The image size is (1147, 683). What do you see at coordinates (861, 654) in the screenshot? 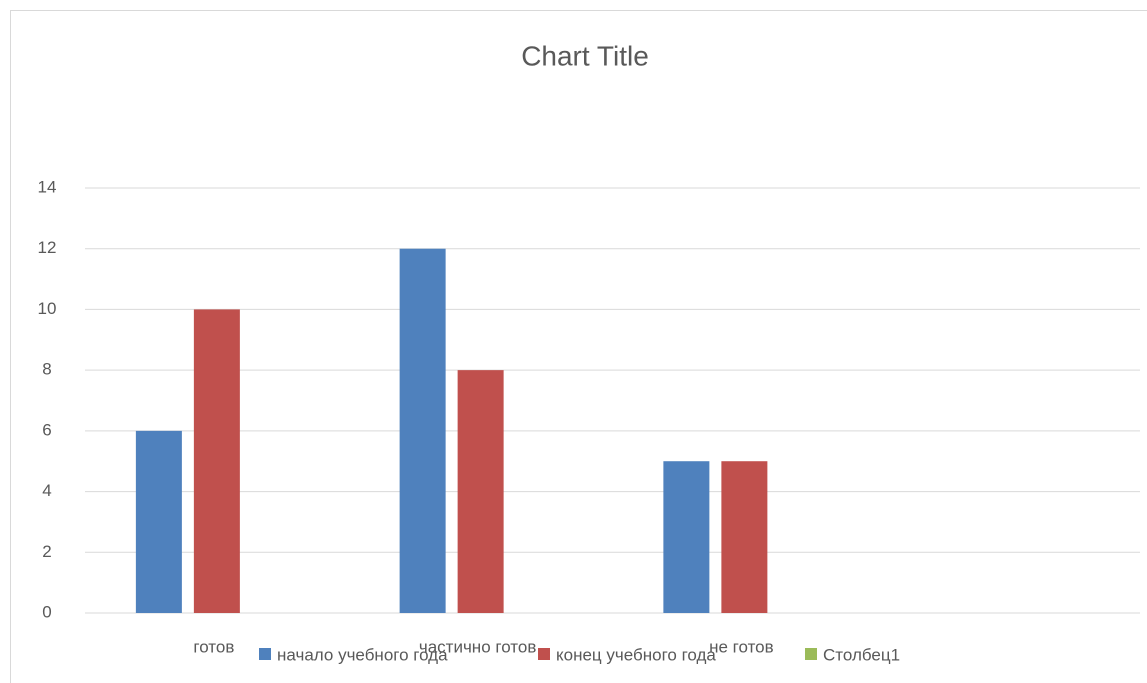
I see `legend-label: Столбец1` at bounding box center [861, 654].